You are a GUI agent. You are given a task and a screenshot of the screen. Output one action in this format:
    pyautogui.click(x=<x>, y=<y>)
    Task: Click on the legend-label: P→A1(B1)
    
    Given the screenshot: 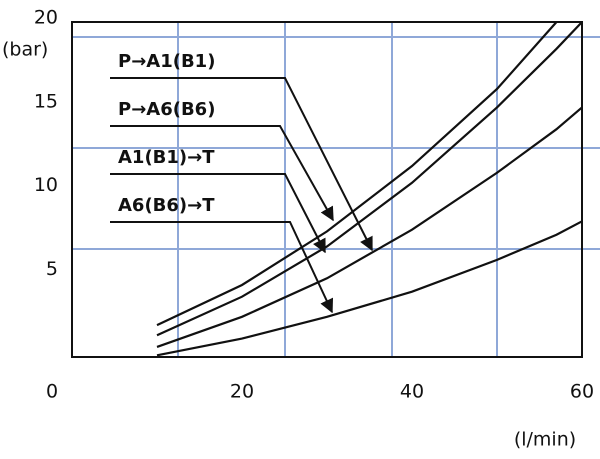 What is the action you would take?
    pyautogui.click(x=166, y=61)
    